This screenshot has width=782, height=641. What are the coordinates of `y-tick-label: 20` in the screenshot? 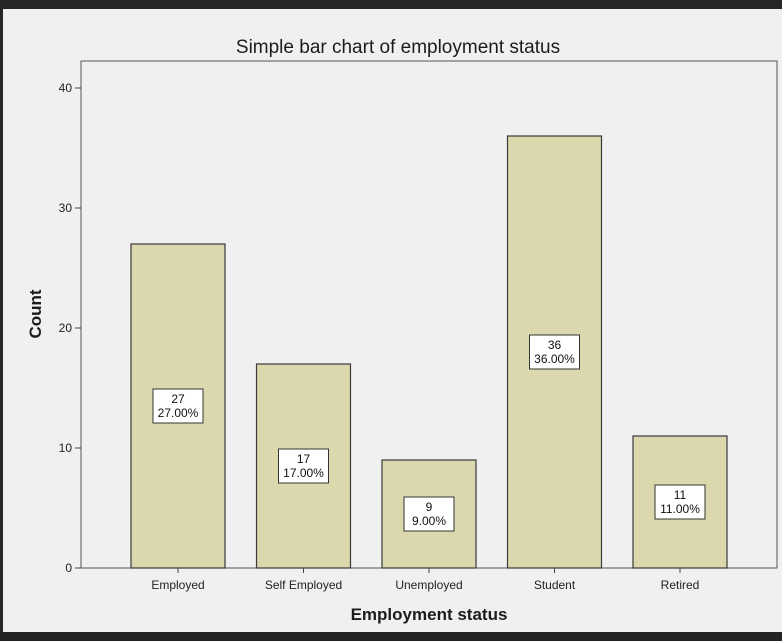 It's located at (66, 328).